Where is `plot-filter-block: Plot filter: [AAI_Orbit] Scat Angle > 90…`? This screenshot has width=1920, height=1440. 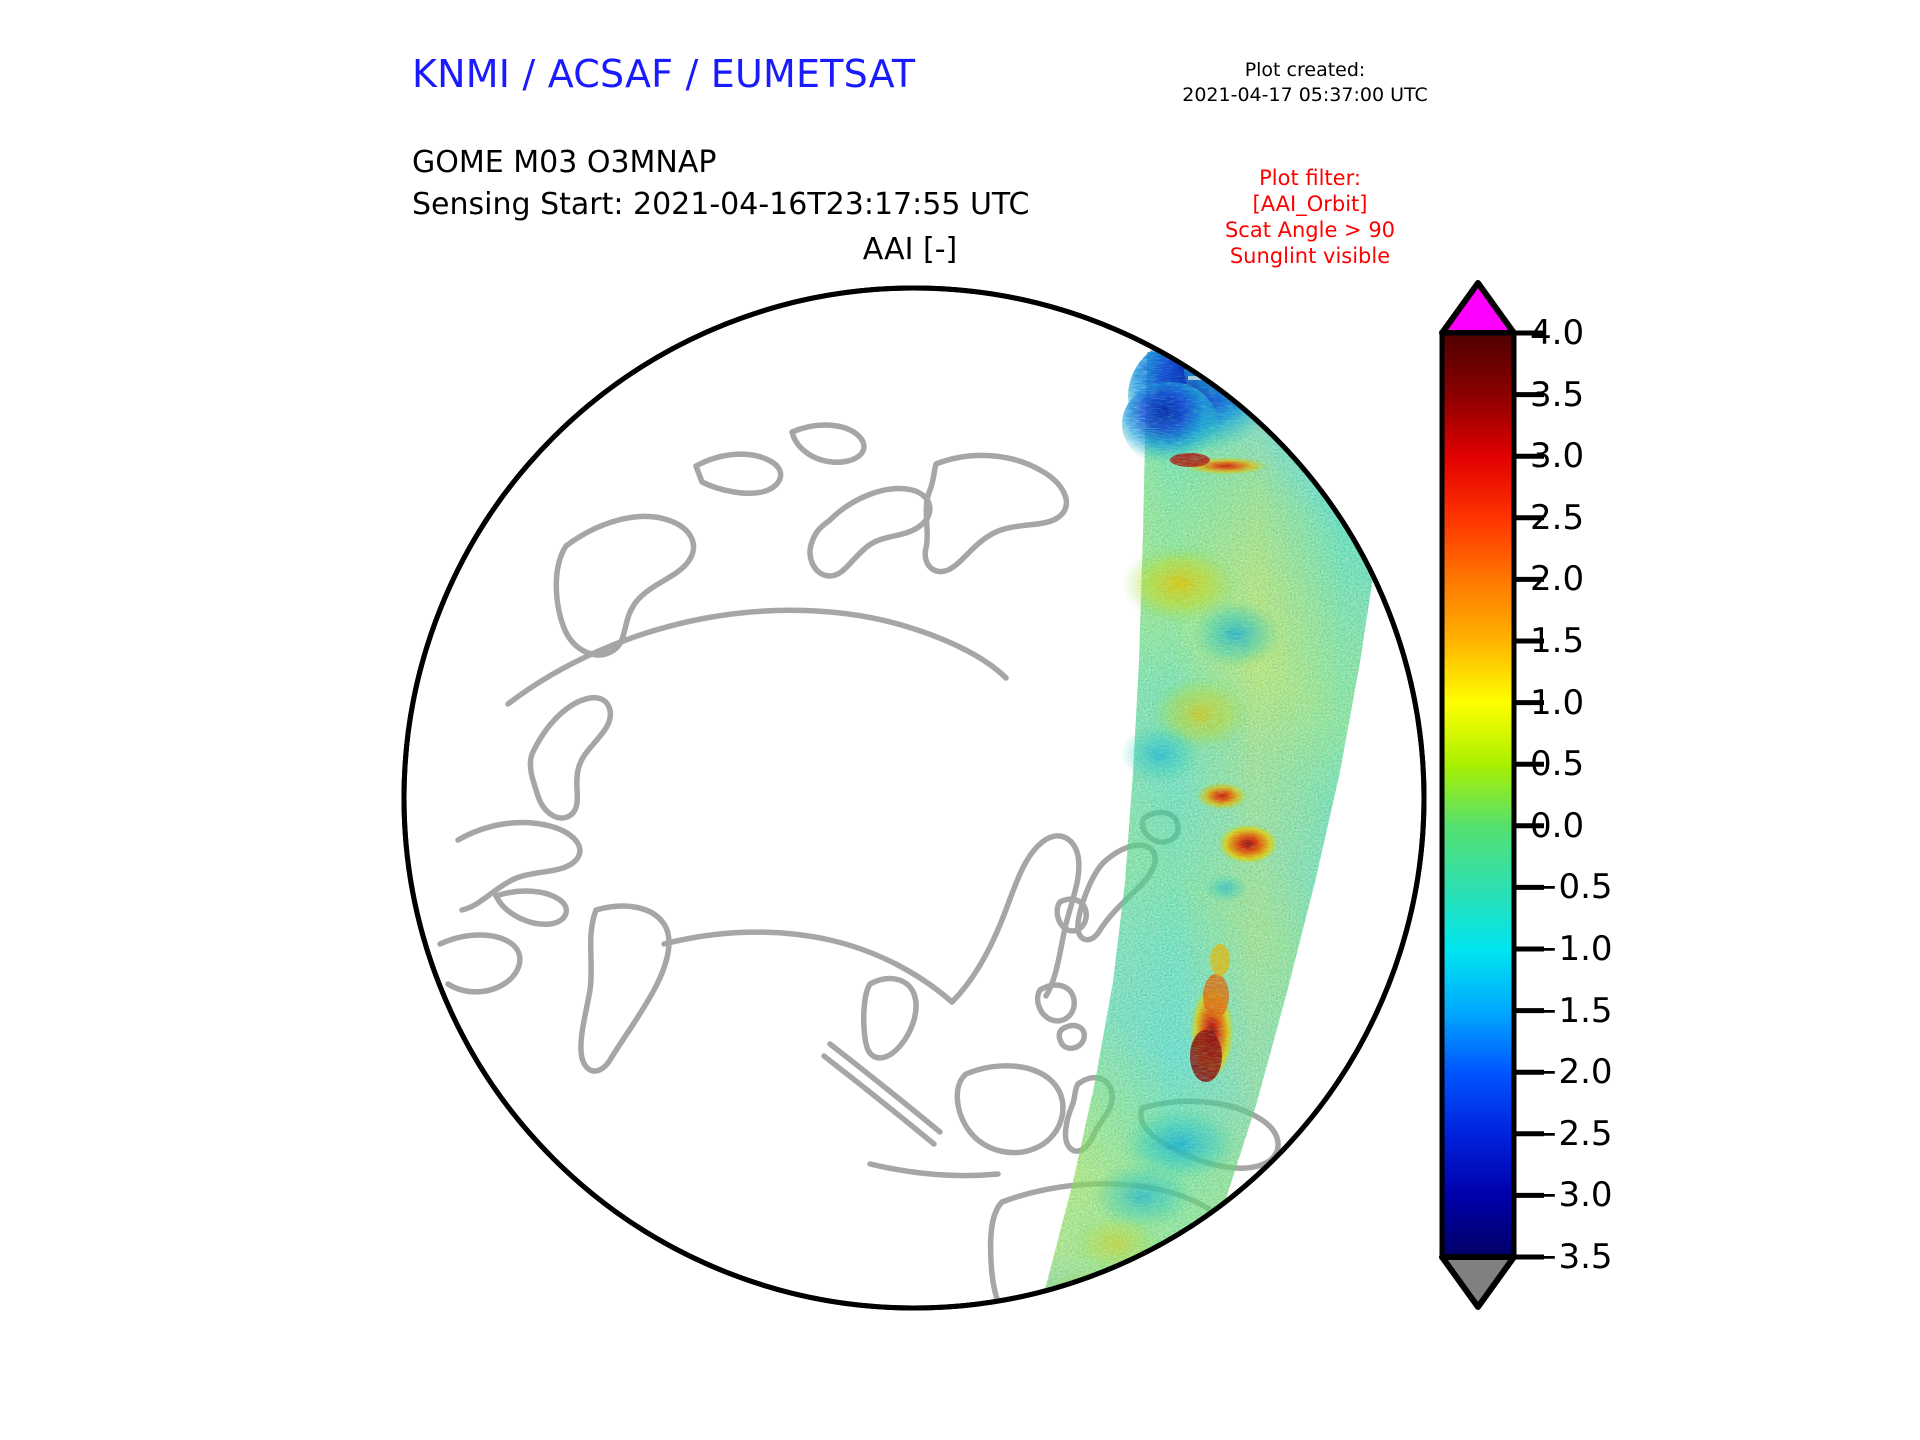 plot-filter-block: Plot filter: [AAI_Orbit] Scat Angle > 90… is located at coordinates (1310, 217).